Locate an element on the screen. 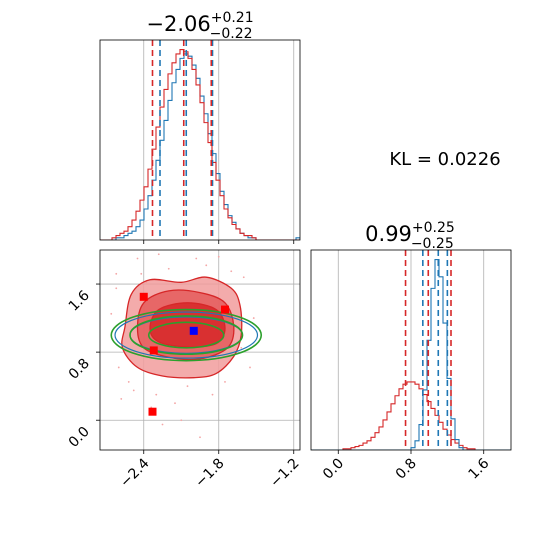 The width and height of the screenshot is (550, 550). scatter-content is located at coordinates (186, 346).